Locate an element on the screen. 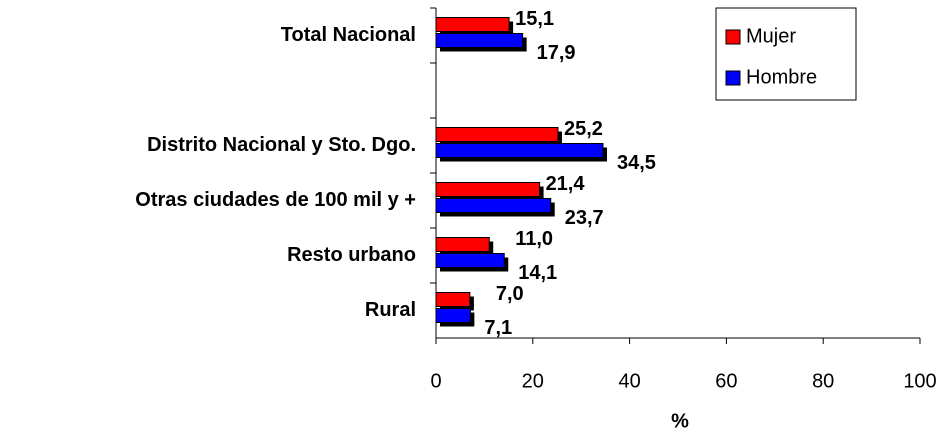 The width and height of the screenshot is (946, 434). y-tick-label: Otras ciudades de 100 mil y + is located at coordinates (275, 200).